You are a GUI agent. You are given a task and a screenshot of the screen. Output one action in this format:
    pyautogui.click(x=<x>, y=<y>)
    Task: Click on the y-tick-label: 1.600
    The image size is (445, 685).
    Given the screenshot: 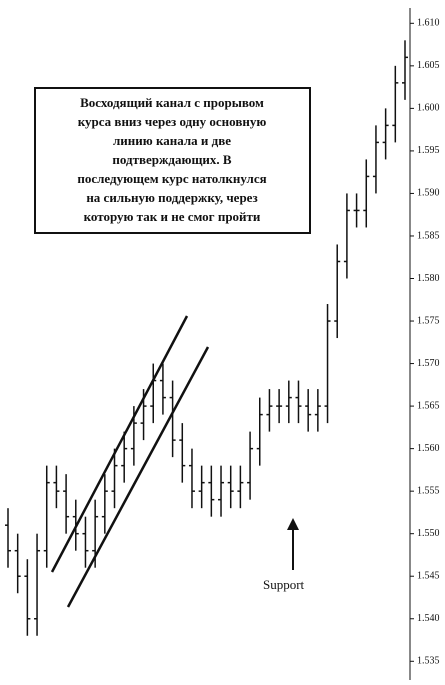 What is the action you would take?
    pyautogui.click(x=428, y=108)
    